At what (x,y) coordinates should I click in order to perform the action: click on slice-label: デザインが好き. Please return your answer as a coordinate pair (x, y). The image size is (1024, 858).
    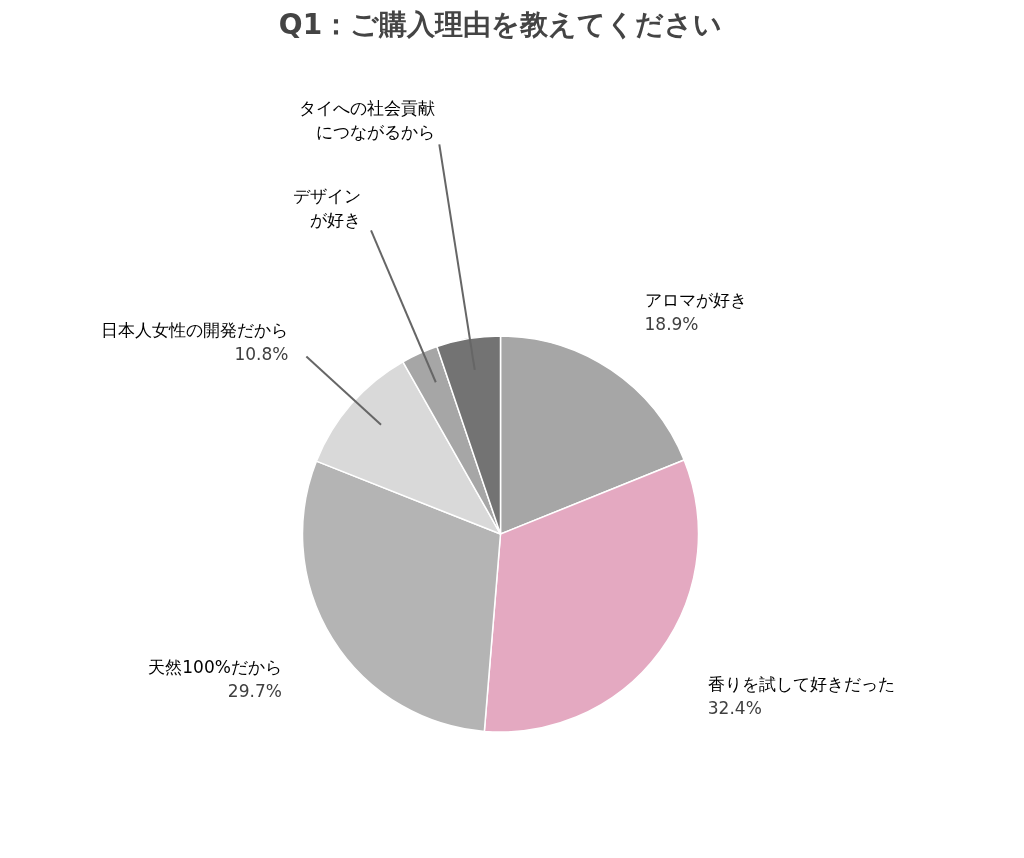
    Looking at the image, I should click on (327, 207).